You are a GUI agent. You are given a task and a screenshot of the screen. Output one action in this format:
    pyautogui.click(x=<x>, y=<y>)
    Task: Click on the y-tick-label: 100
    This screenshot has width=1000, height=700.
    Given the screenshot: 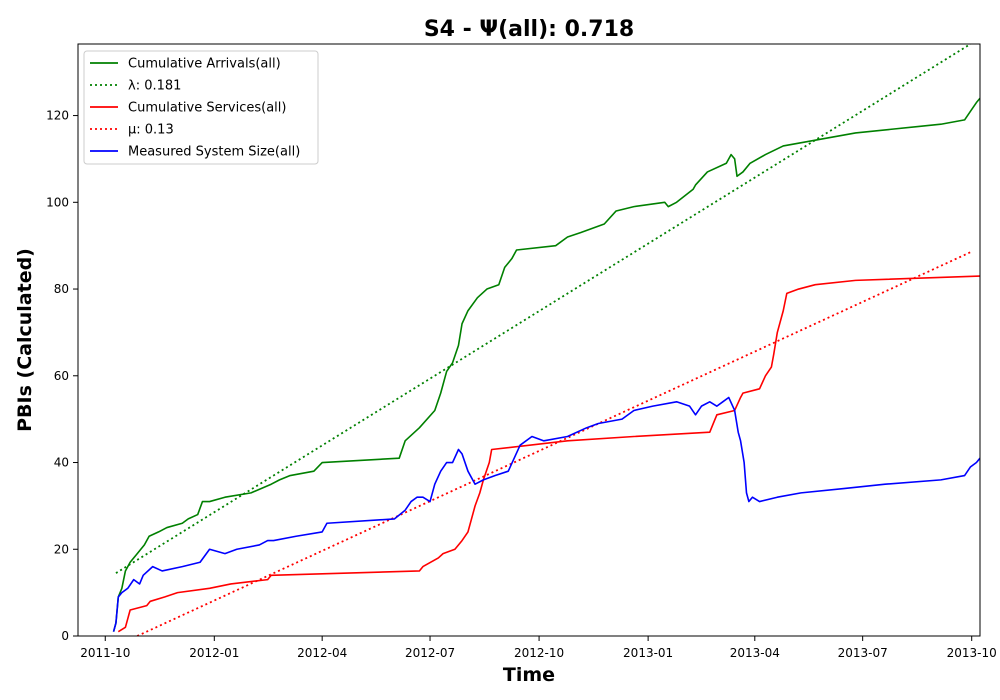 What is the action you would take?
    pyautogui.click(x=57, y=202)
    